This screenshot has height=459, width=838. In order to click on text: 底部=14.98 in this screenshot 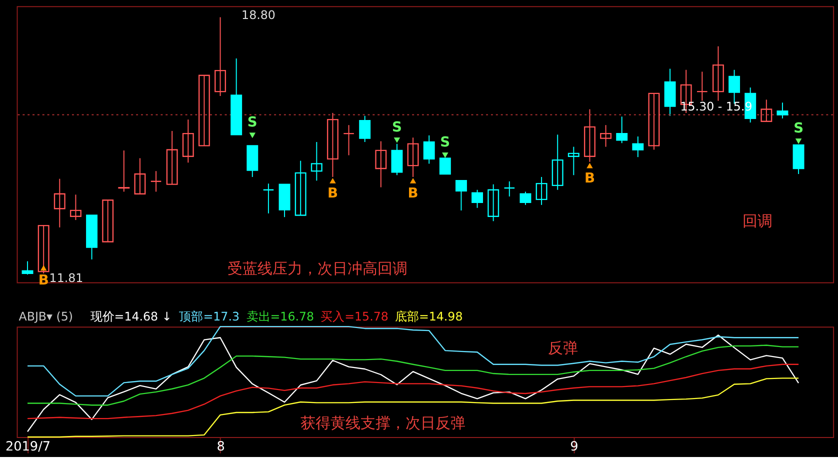, I will do `click(428, 317)`.